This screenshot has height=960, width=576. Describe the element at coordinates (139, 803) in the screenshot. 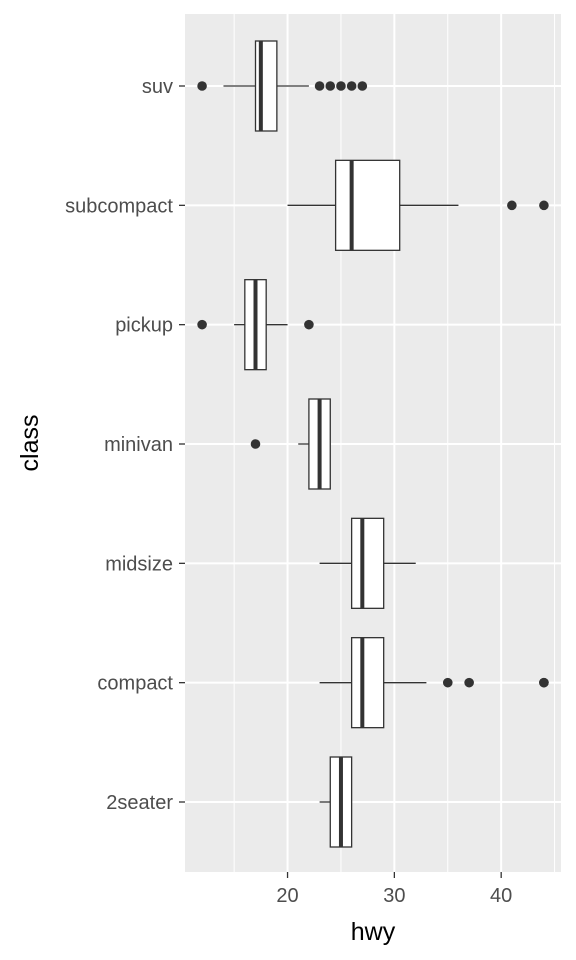

I see `y-tick-label: 2seater` at that location.